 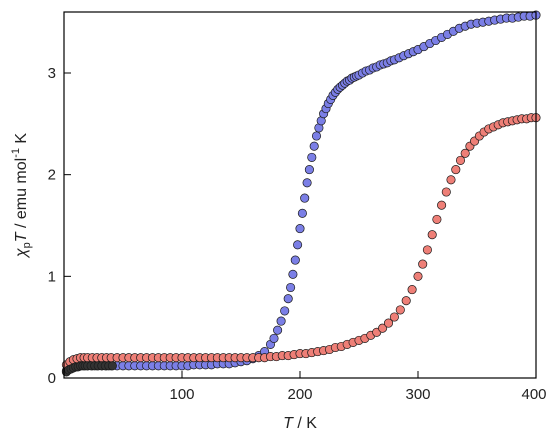 What do you see at coordinates (181, 394) in the screenshot?
I see `x-tick-label: 100` at bounding box center [181, 394].